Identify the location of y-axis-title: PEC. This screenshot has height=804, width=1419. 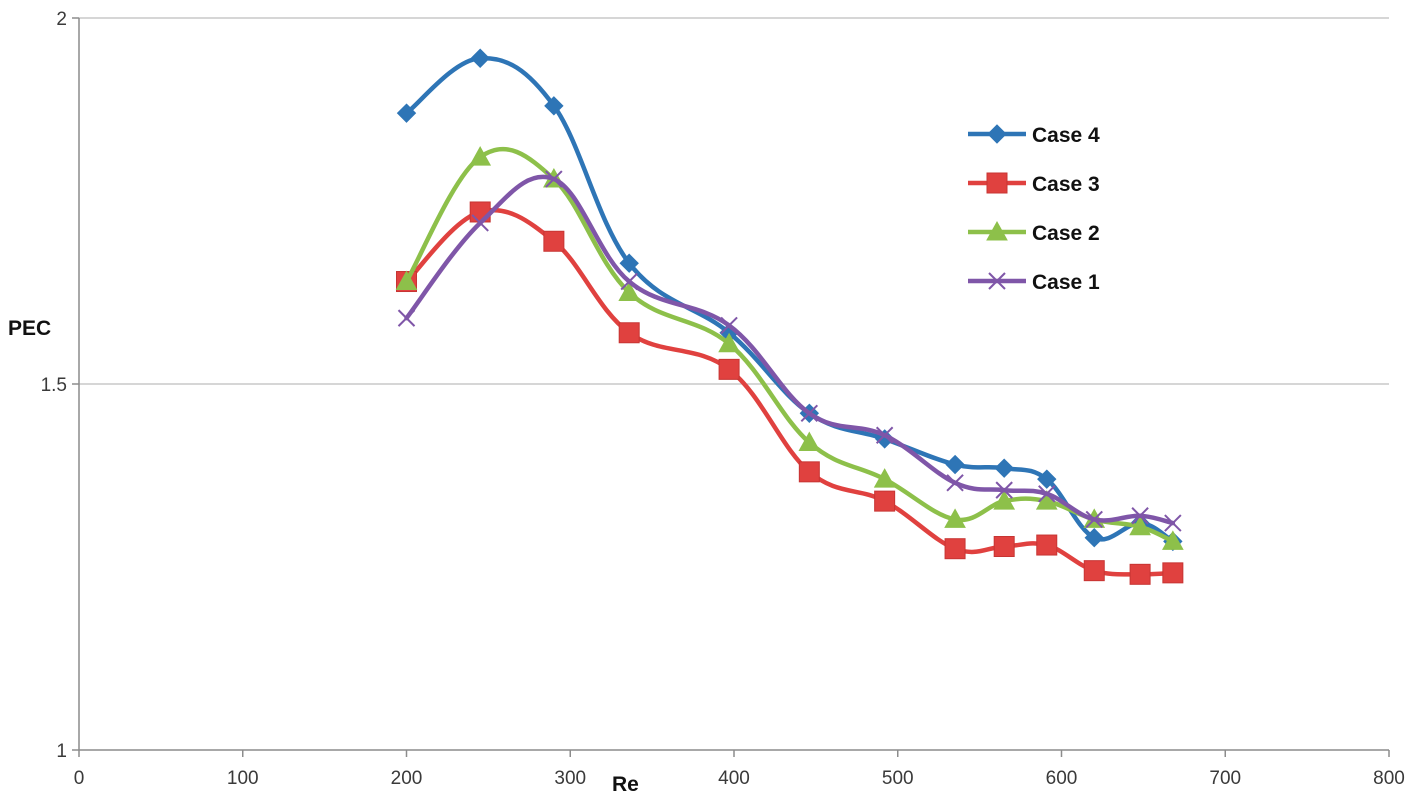
(29, 328).